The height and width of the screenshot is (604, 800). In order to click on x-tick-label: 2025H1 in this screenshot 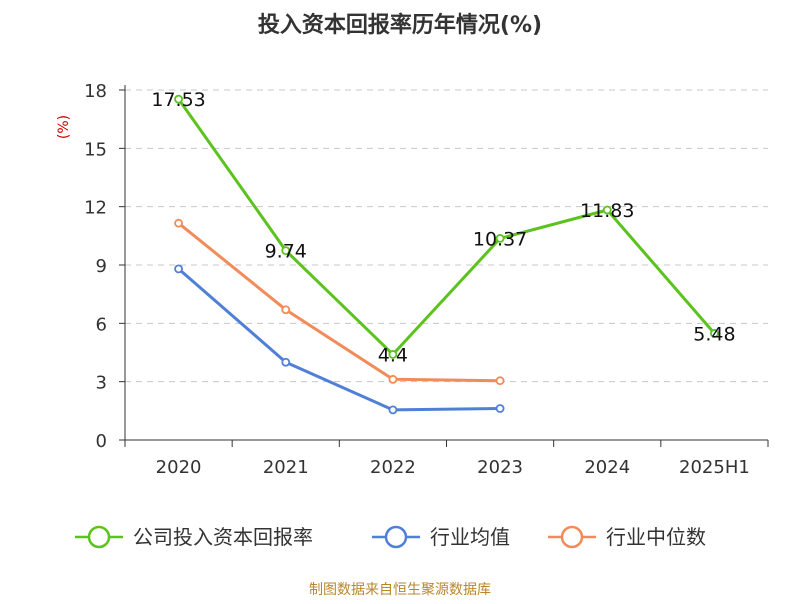, I will do `click(714, 467)`.